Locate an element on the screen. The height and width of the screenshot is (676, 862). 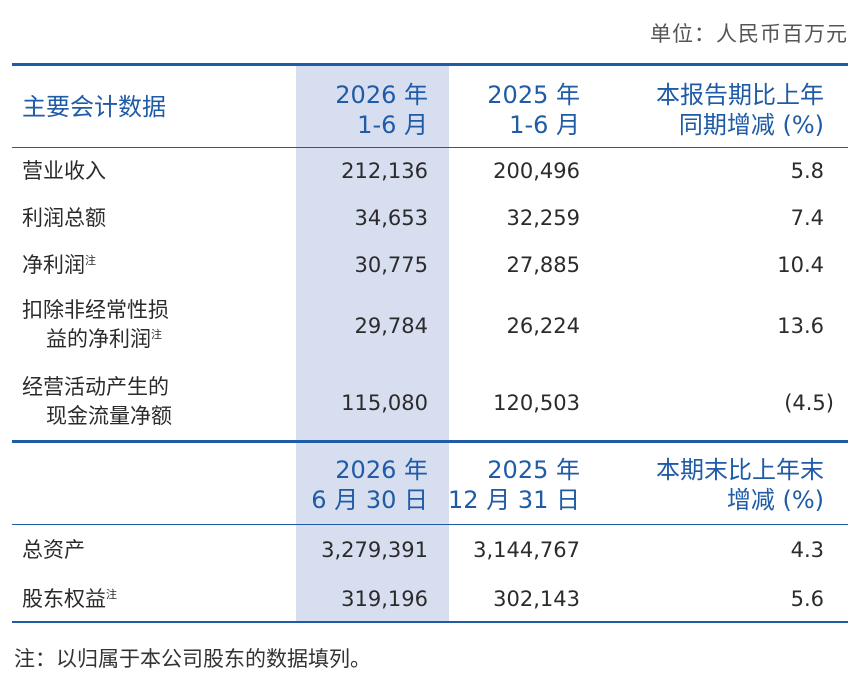
row-value: 32,259 is located at coordinates (543, 218).